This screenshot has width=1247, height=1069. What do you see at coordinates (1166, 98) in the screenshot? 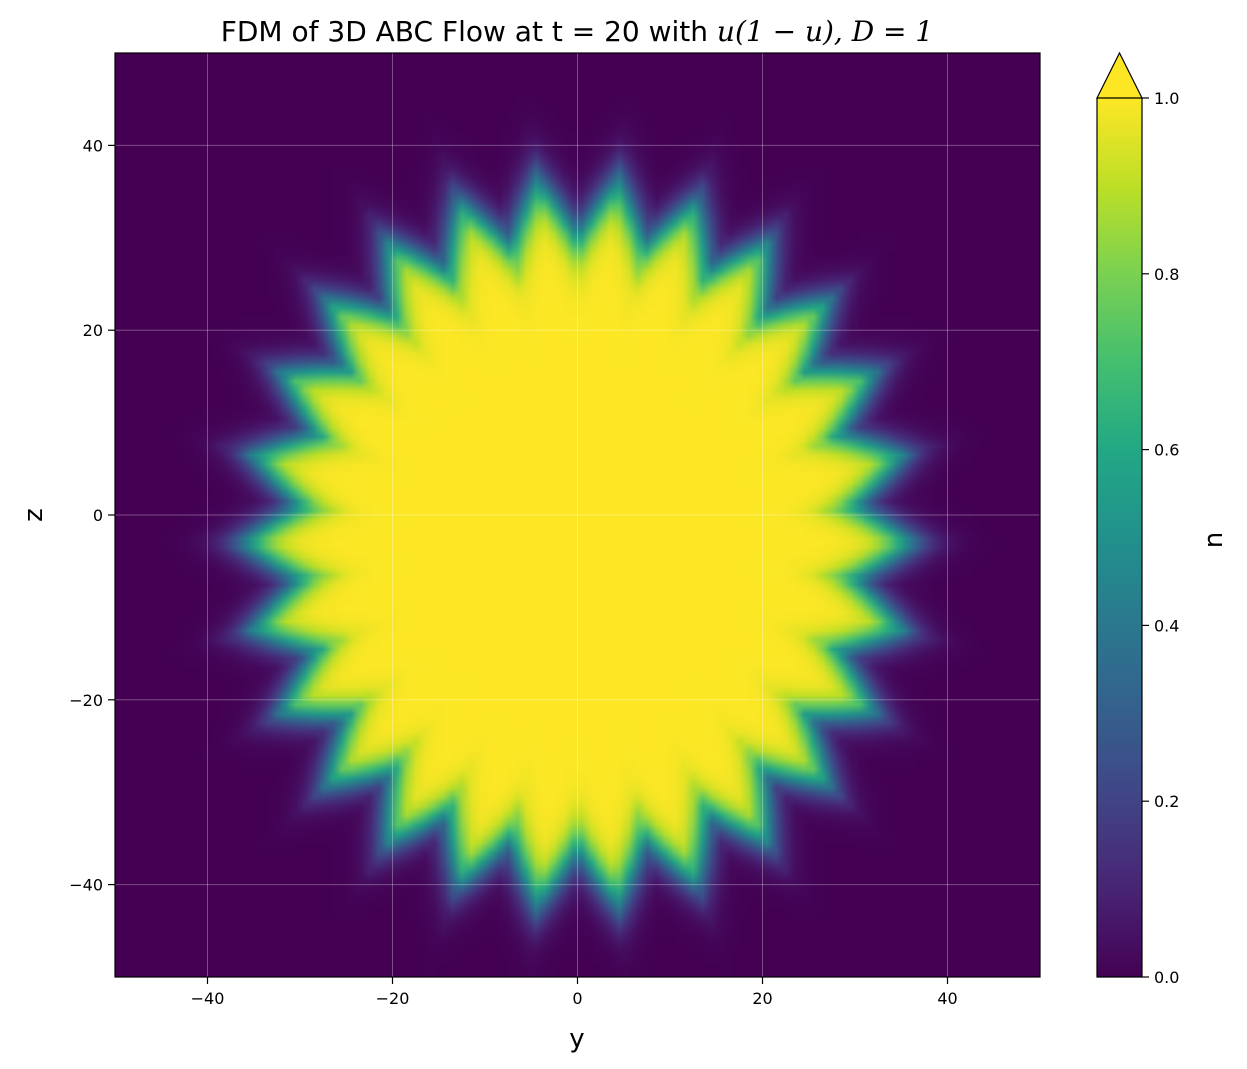
I see `colorbar-tick-label: 1.0` at bounding box center [1166, 98].